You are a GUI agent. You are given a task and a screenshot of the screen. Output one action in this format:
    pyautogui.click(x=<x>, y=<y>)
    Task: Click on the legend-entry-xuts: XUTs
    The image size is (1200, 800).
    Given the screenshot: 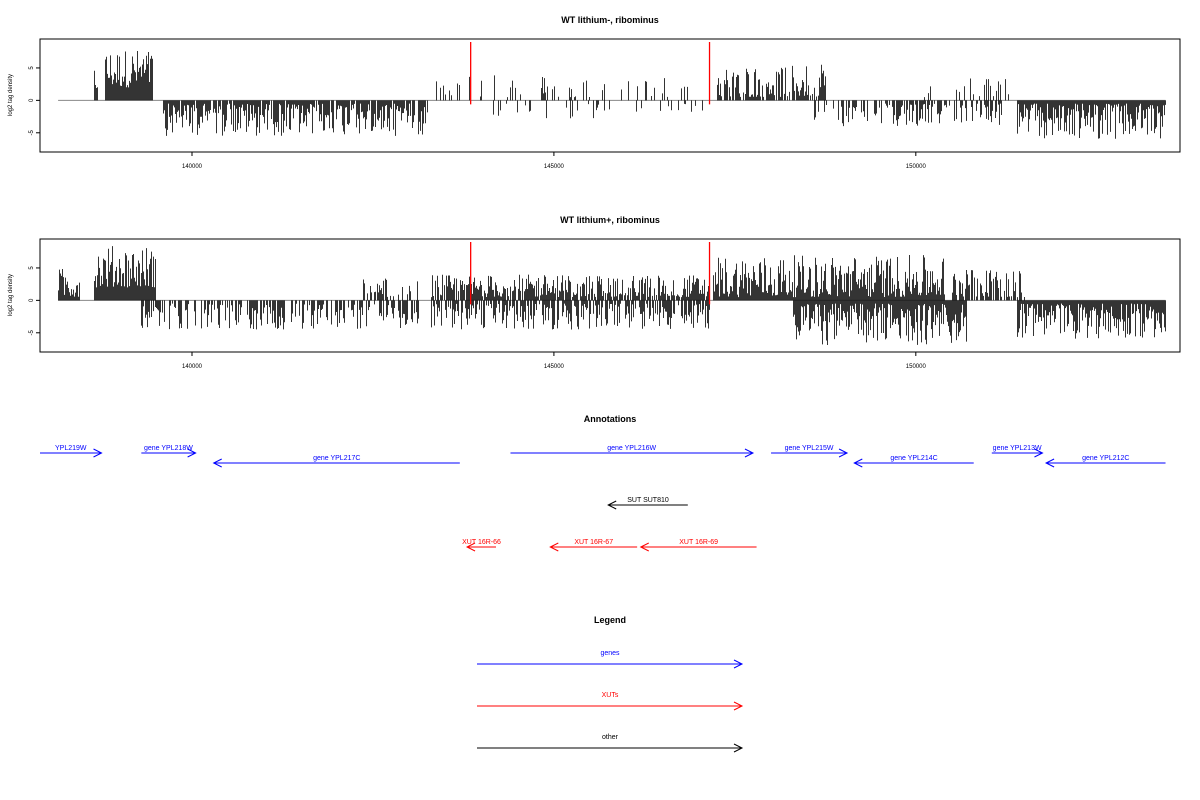 What is the action you would take?
    pyautogui.click(x=610, y=701)
    